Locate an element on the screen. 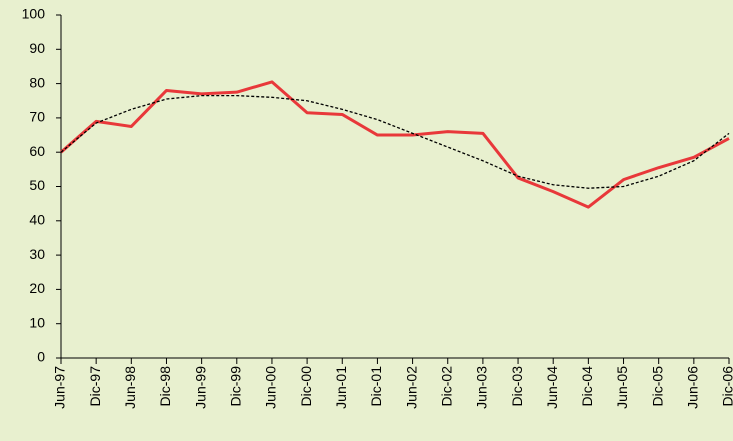 This screenshot has height=441, width=733. x-tick-label: Dic-02 is located at coordinates (446, 386).